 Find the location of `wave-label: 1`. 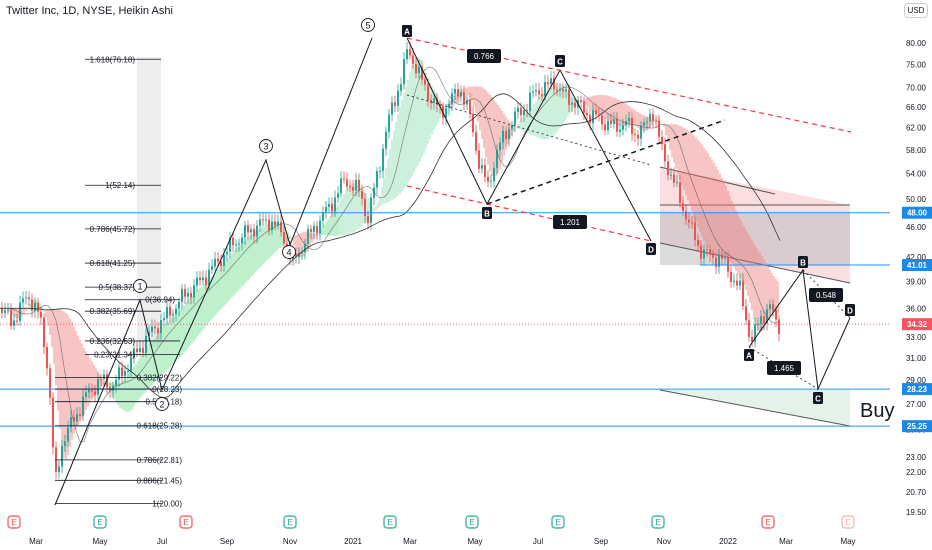

wave-label: 1 is located at coordinates (139, 287).